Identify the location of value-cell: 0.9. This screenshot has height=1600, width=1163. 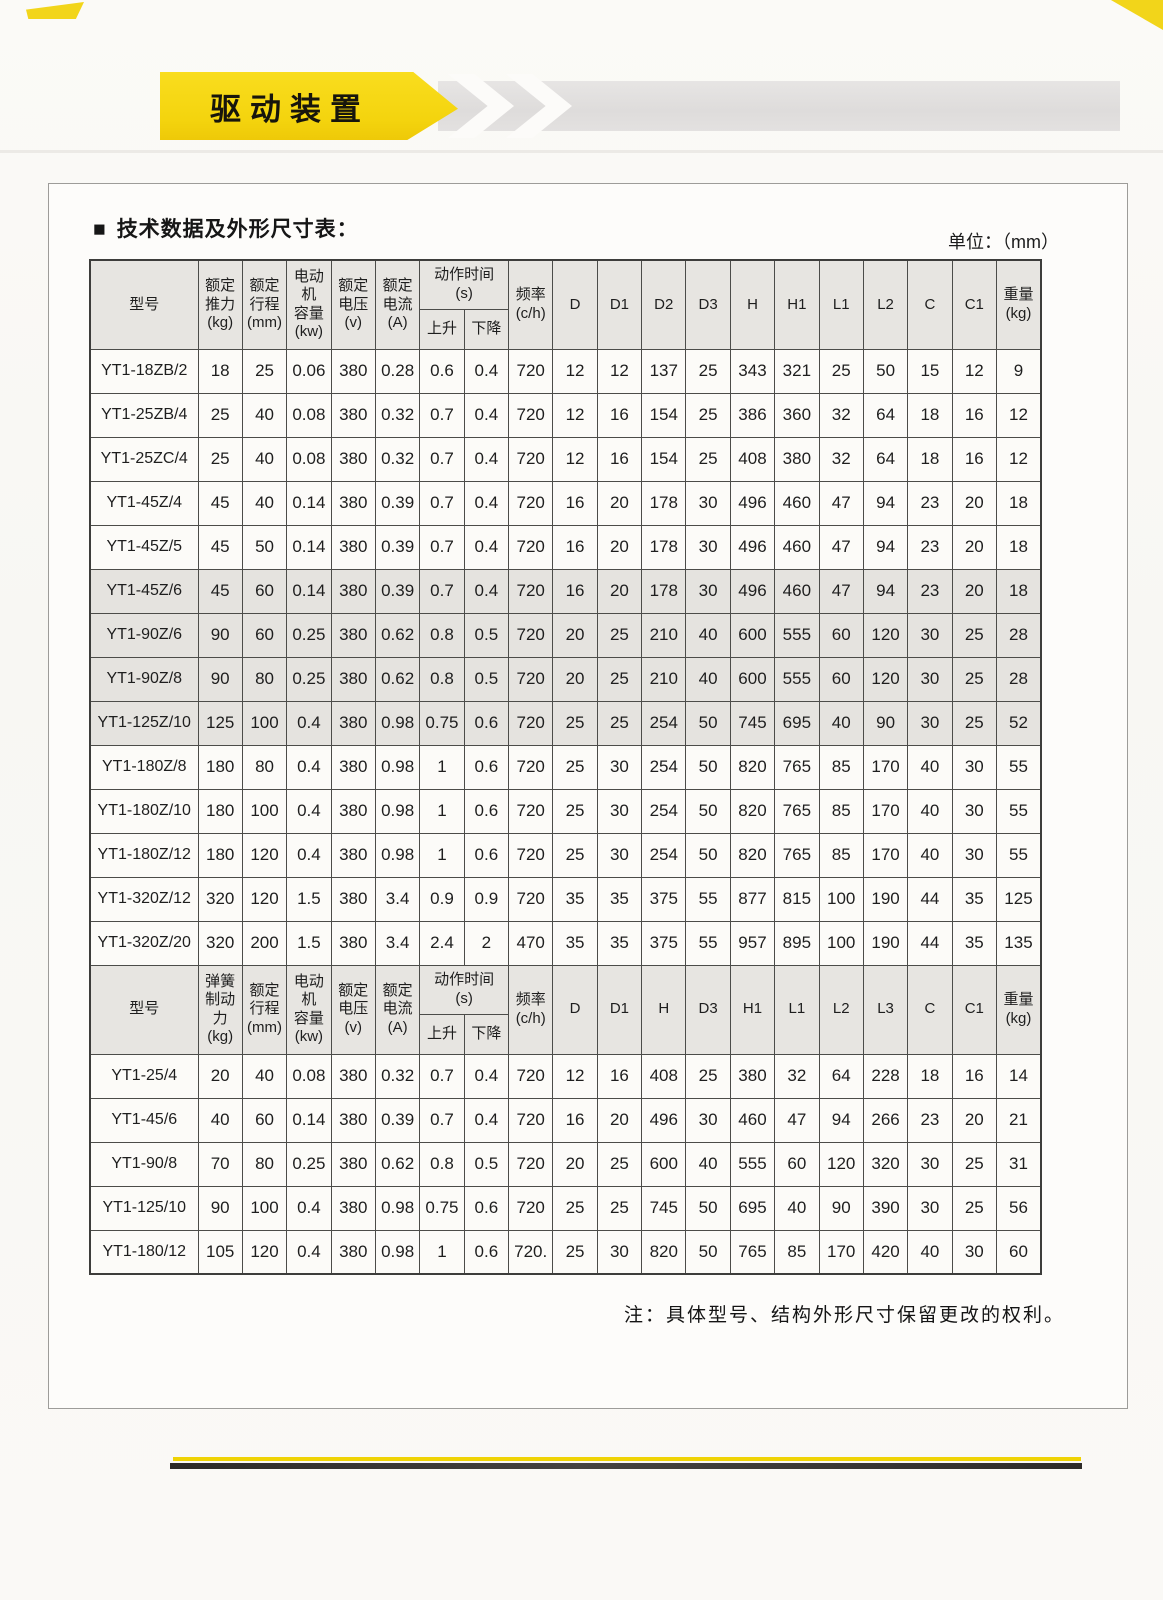
(486, 899).